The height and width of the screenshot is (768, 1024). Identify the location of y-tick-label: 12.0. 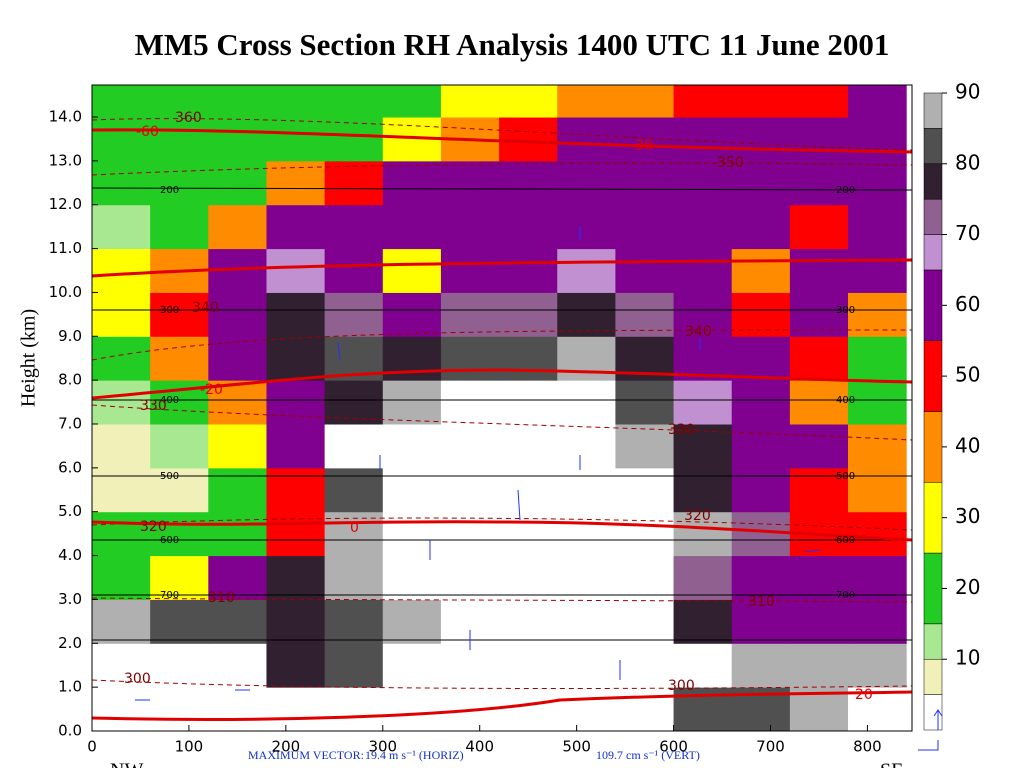
(65, 204).